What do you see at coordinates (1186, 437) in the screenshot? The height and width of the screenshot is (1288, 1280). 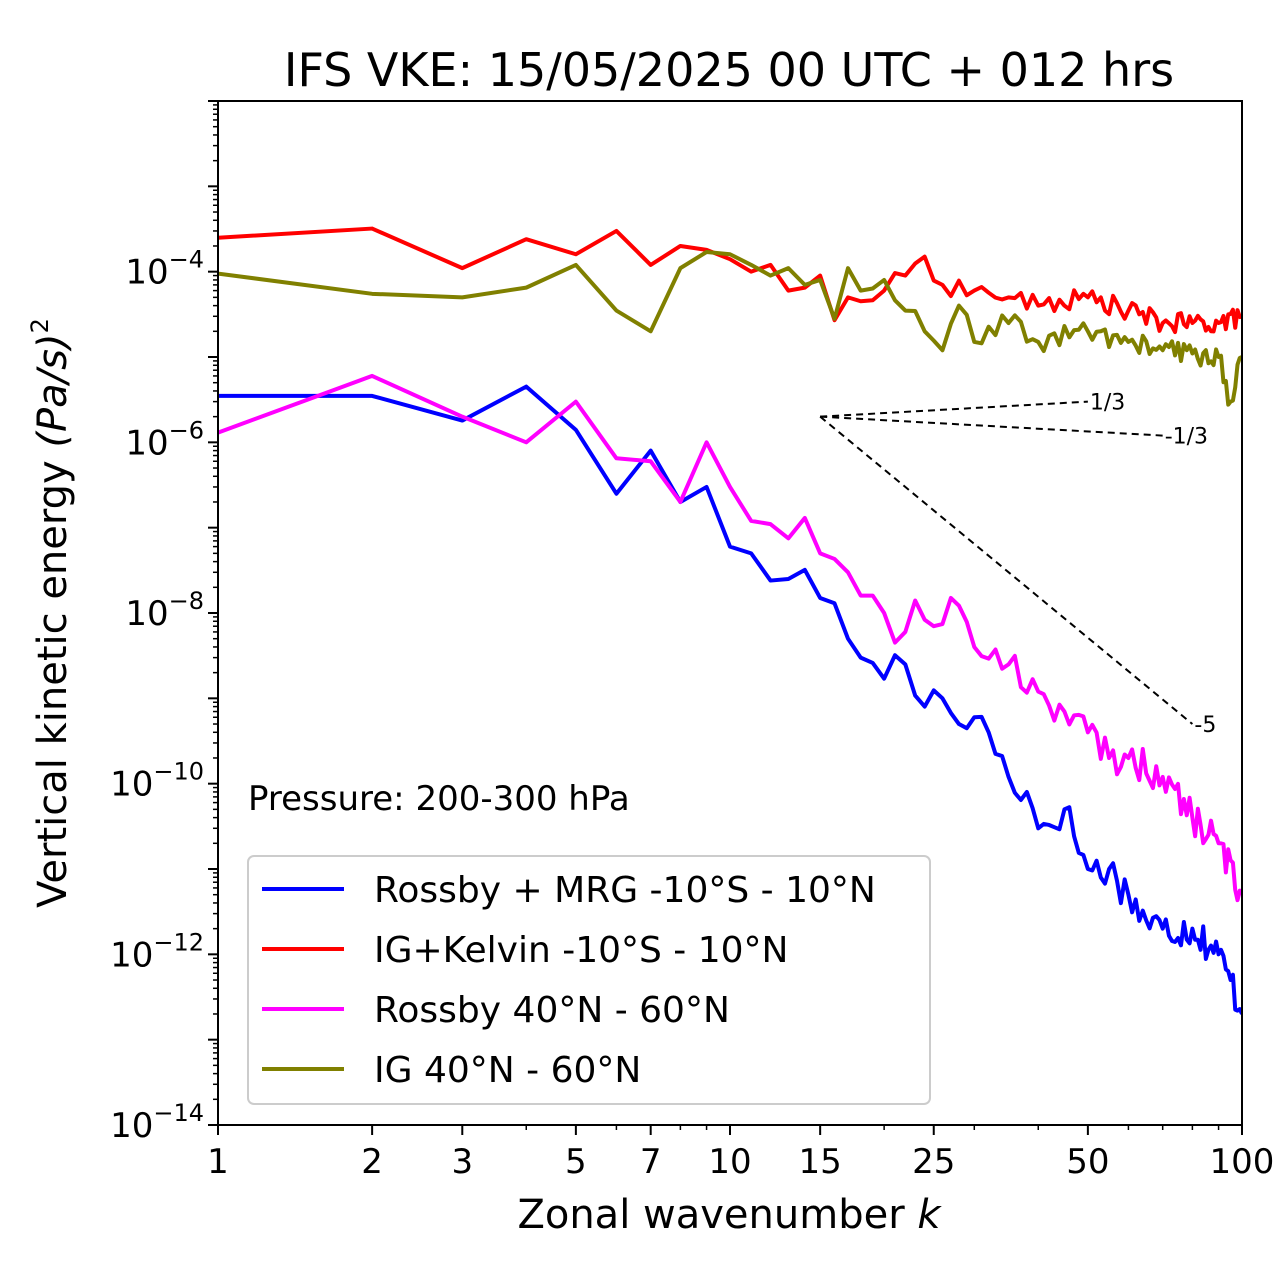 I see `slope-guide-label: -1/3` at bounding box center [1186, 437].